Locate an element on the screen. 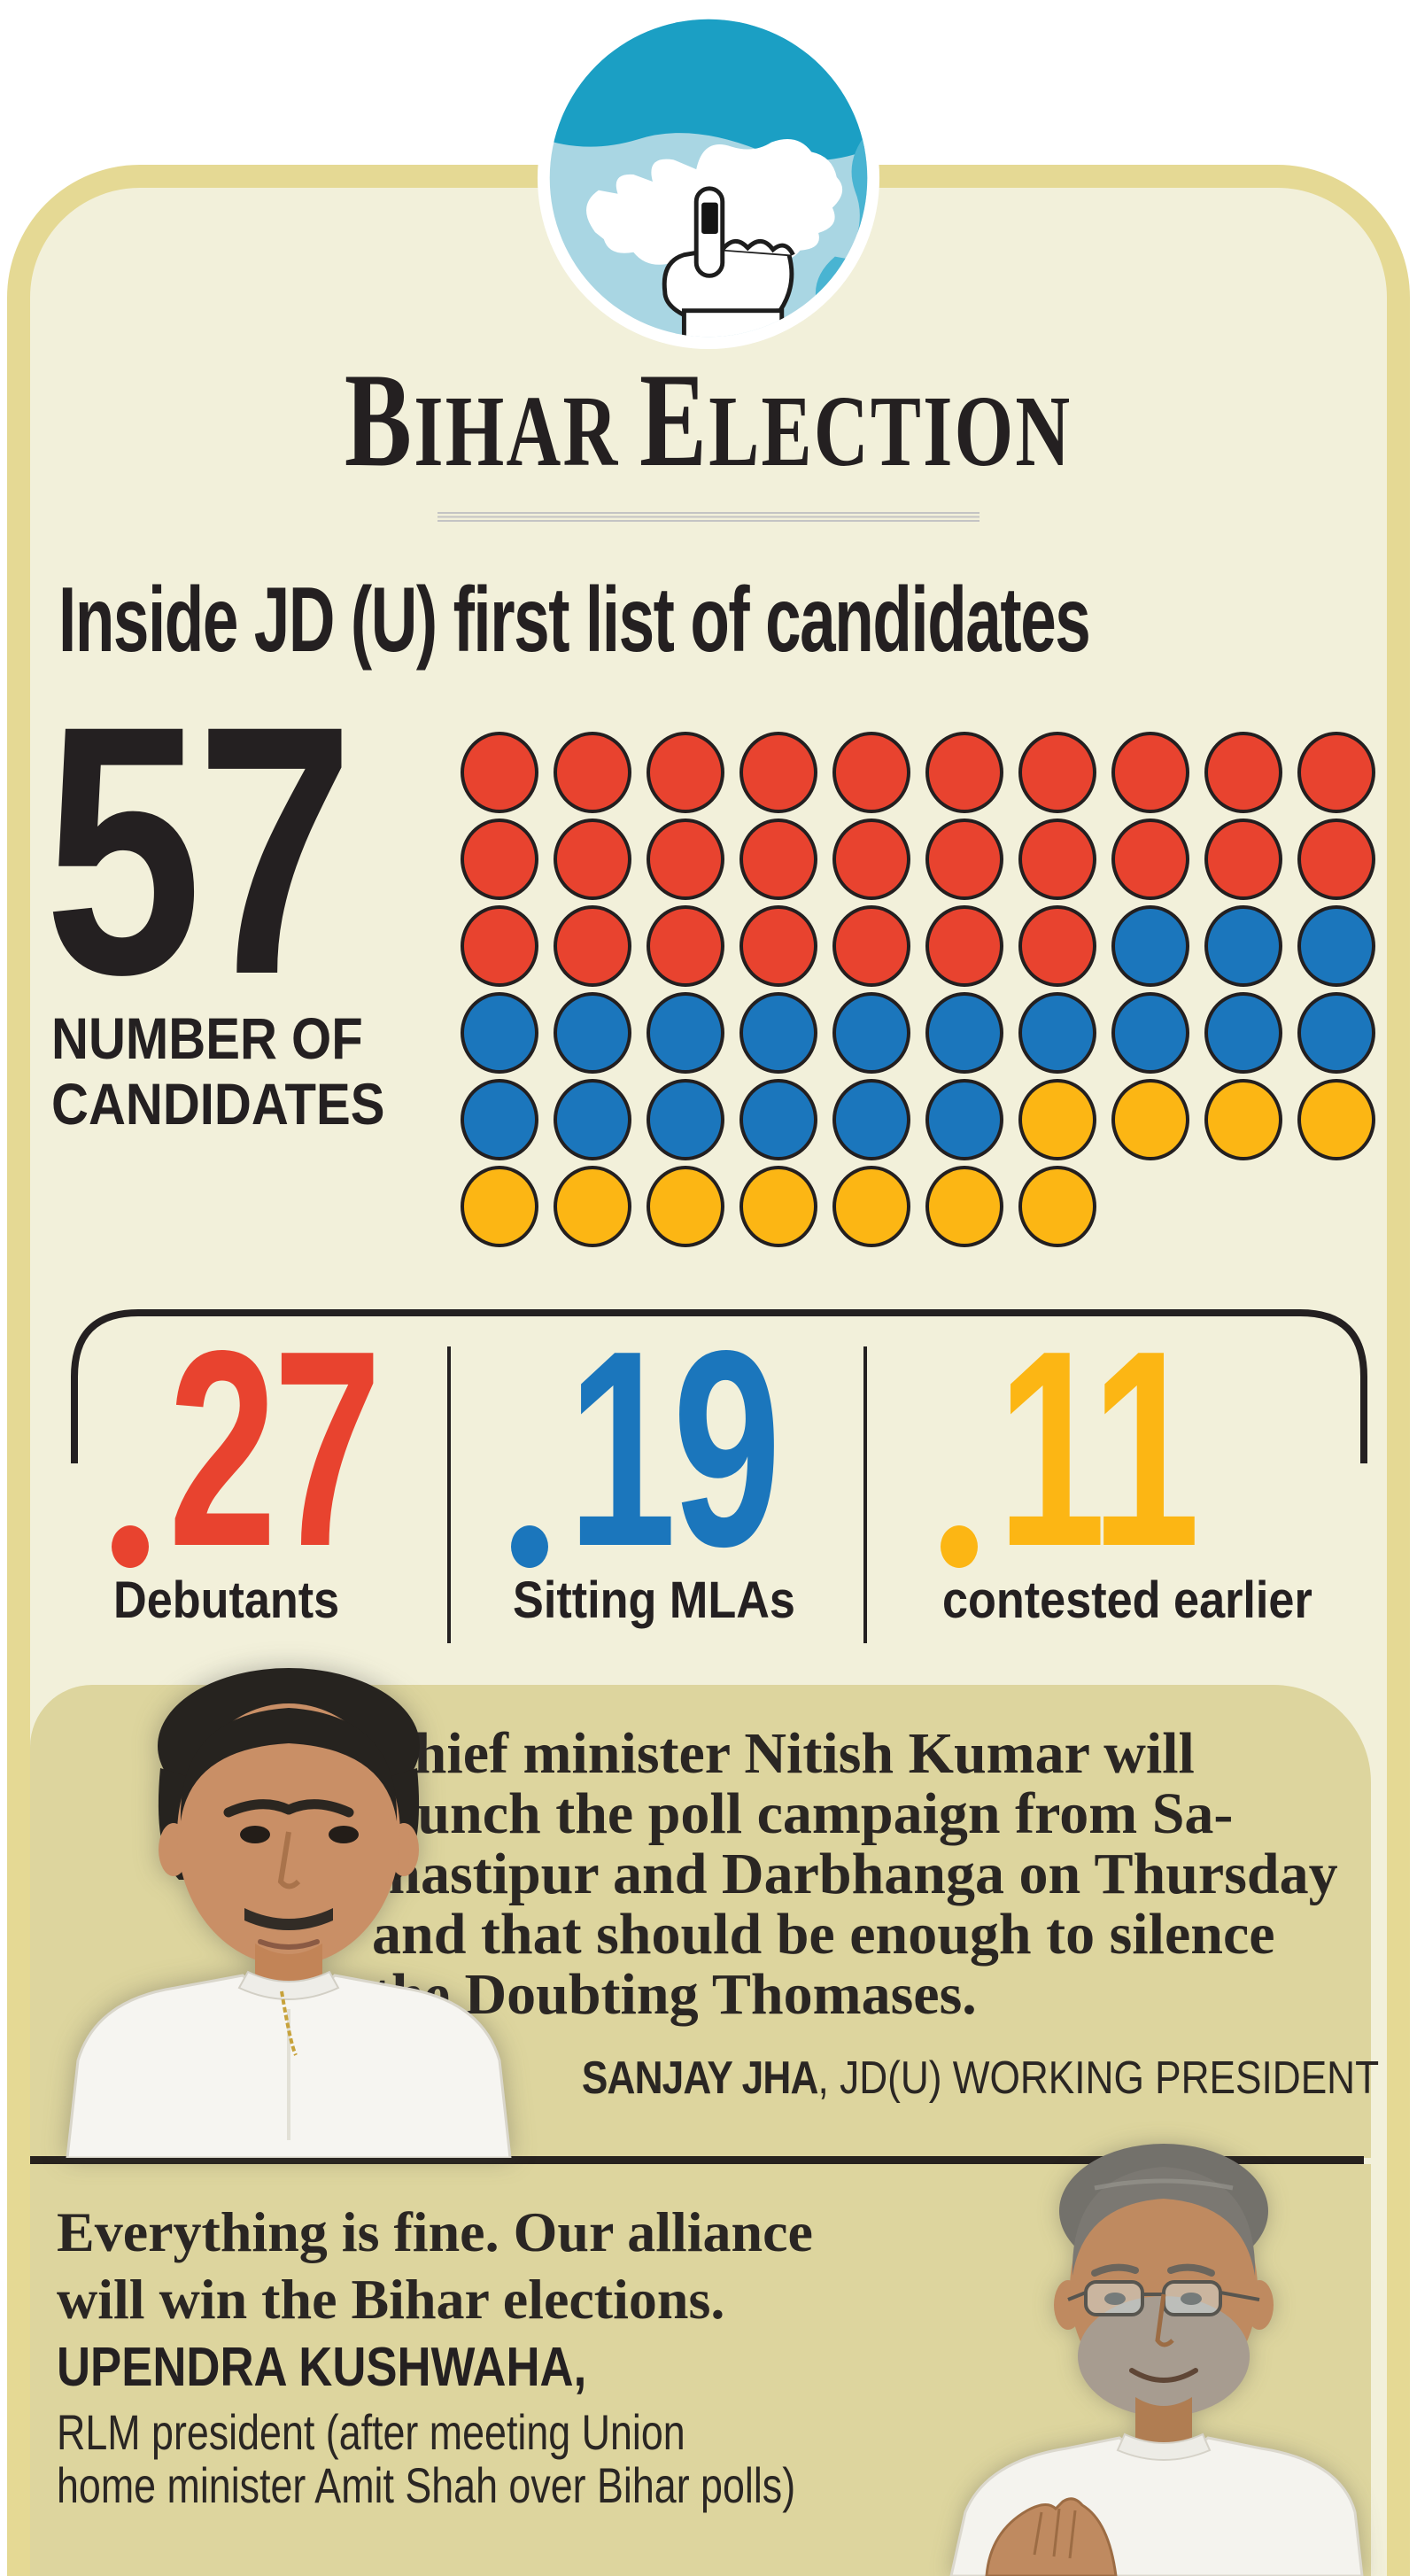 The image size is (1417, 2576). sanjay-jha-portrait is located at coordinates (289, 1914).